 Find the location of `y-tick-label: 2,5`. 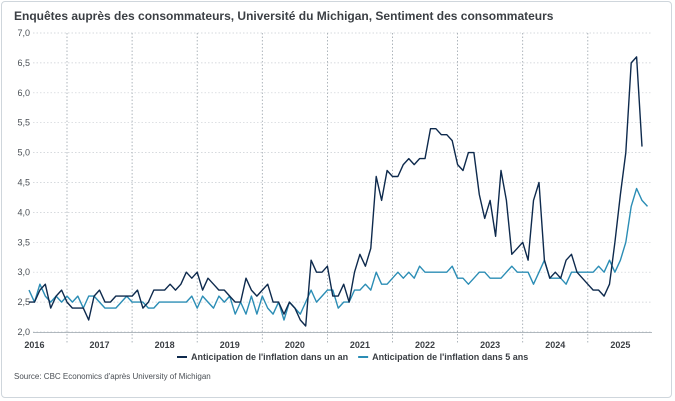

y-tick-label: 2,5 is located at coordinates (23, 302).